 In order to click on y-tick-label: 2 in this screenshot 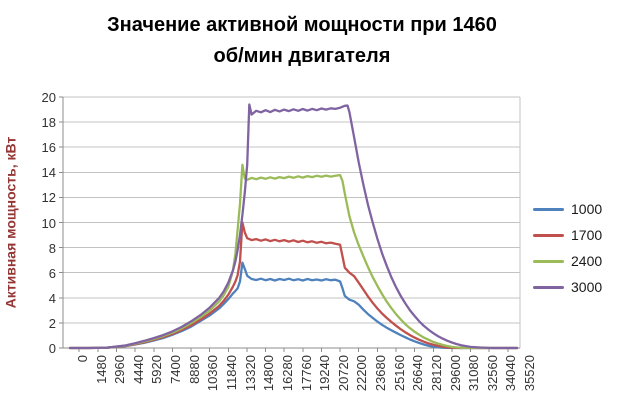, I will do `click(52, 323)`.